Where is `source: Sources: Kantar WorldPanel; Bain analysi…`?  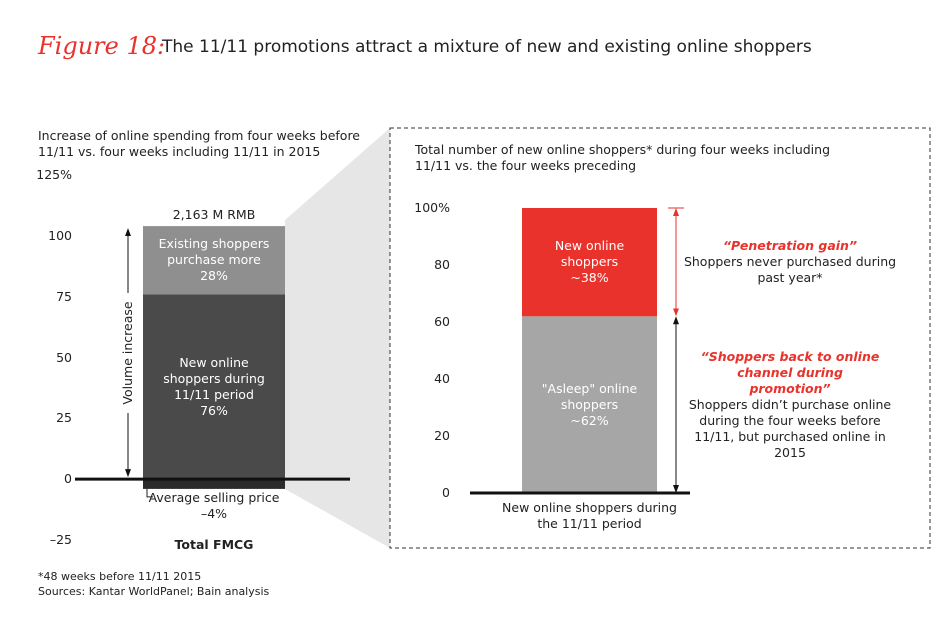
source: Sources: Kantar WorldPanel; Bain analysi… is located at coordinates (154, 591).